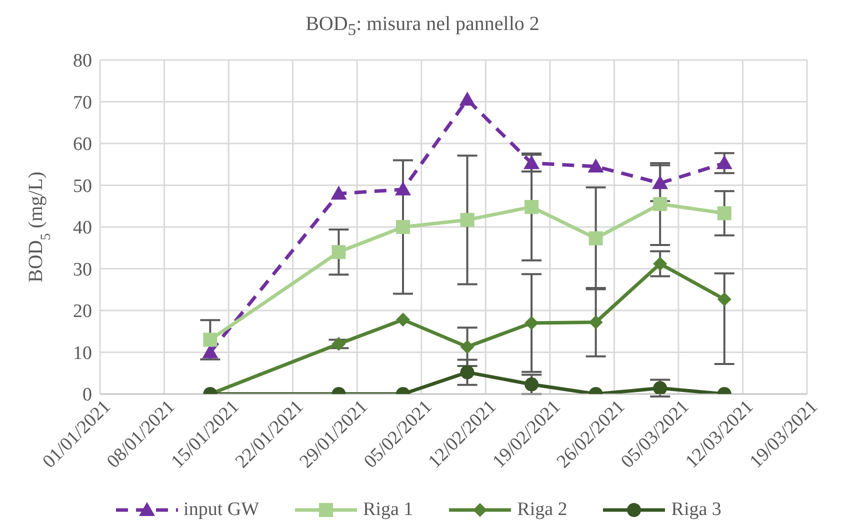 The image size is (845, 526). Describe the element at coordinates (82, 61) in the screenshot. I see `y-tick-label: 80` at that location.